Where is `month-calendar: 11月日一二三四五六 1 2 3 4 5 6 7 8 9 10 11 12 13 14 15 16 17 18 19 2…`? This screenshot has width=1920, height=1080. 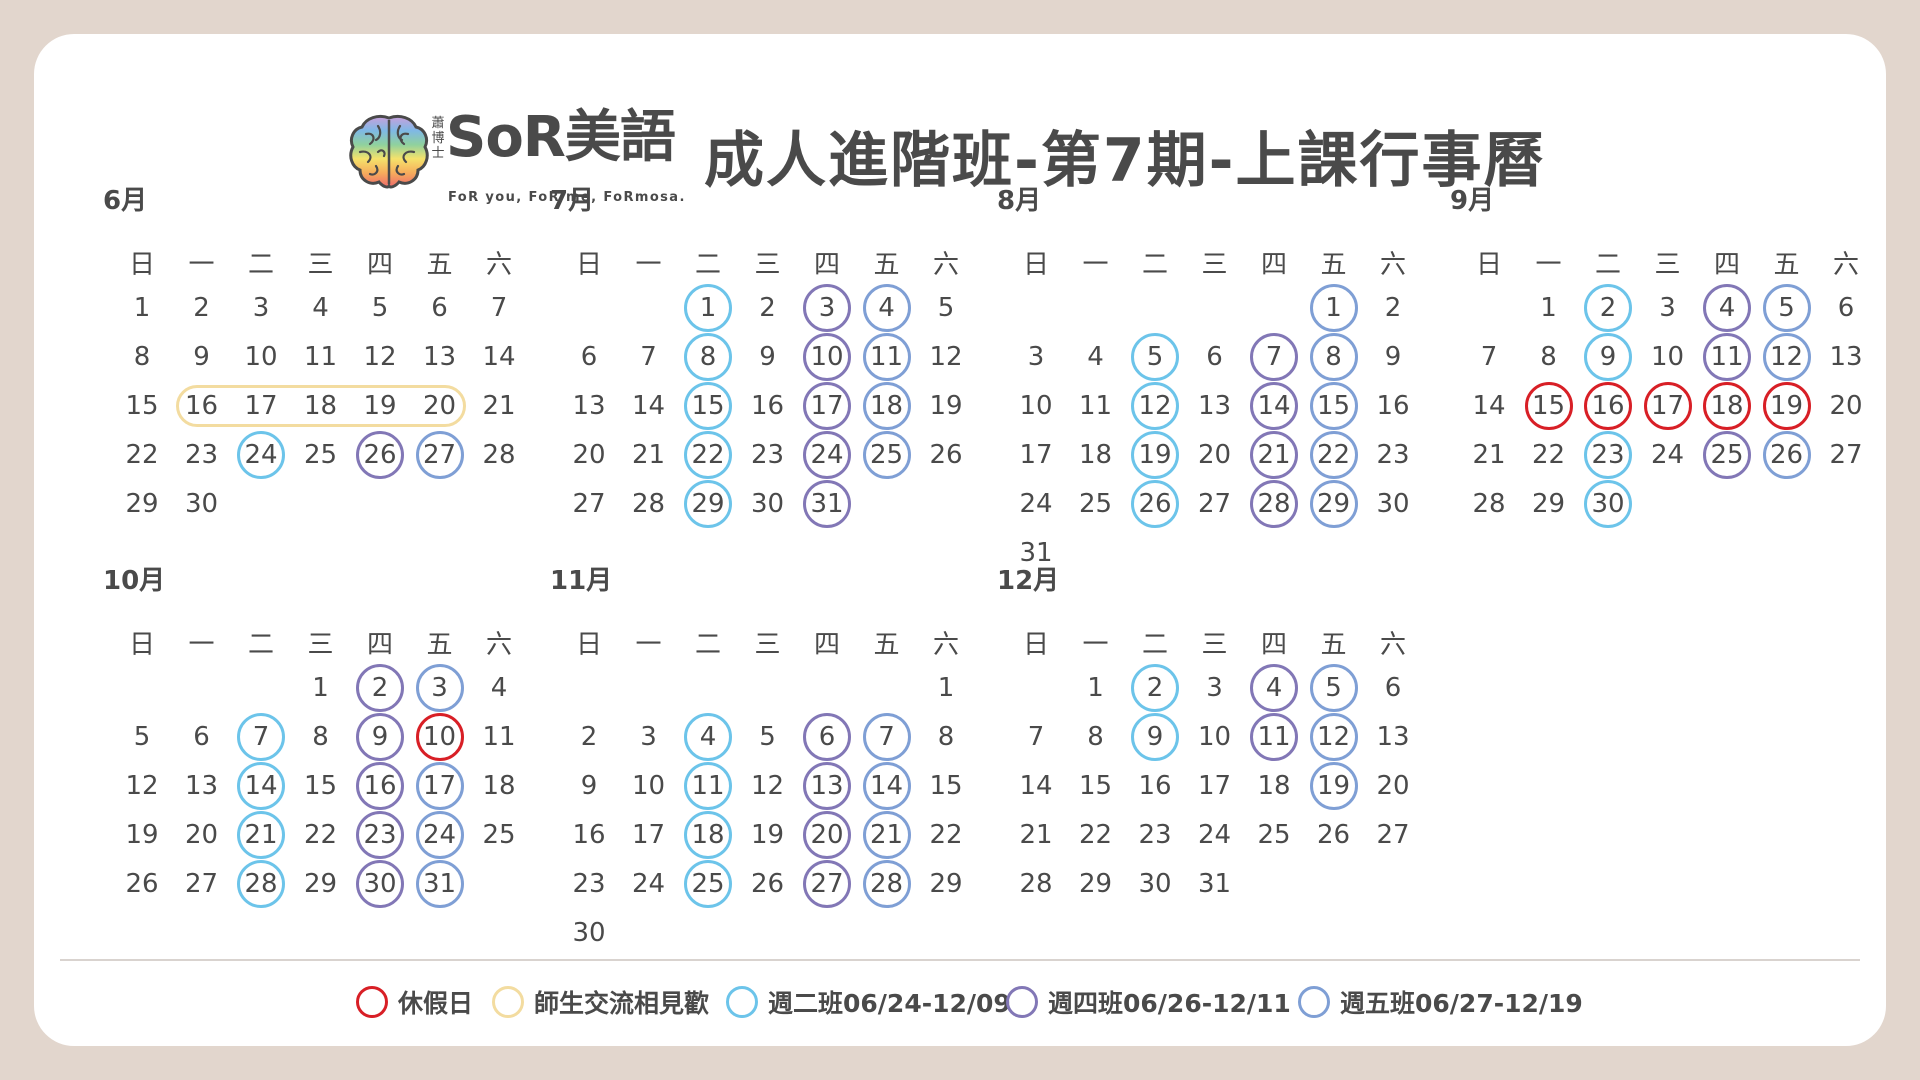
month-calendar: 11月日一二三四五六 1 2 3 4 5 6 7 8 9 10 11 12 13 14 15 16 17 18 19 2… is located at coordinates (744, 754).